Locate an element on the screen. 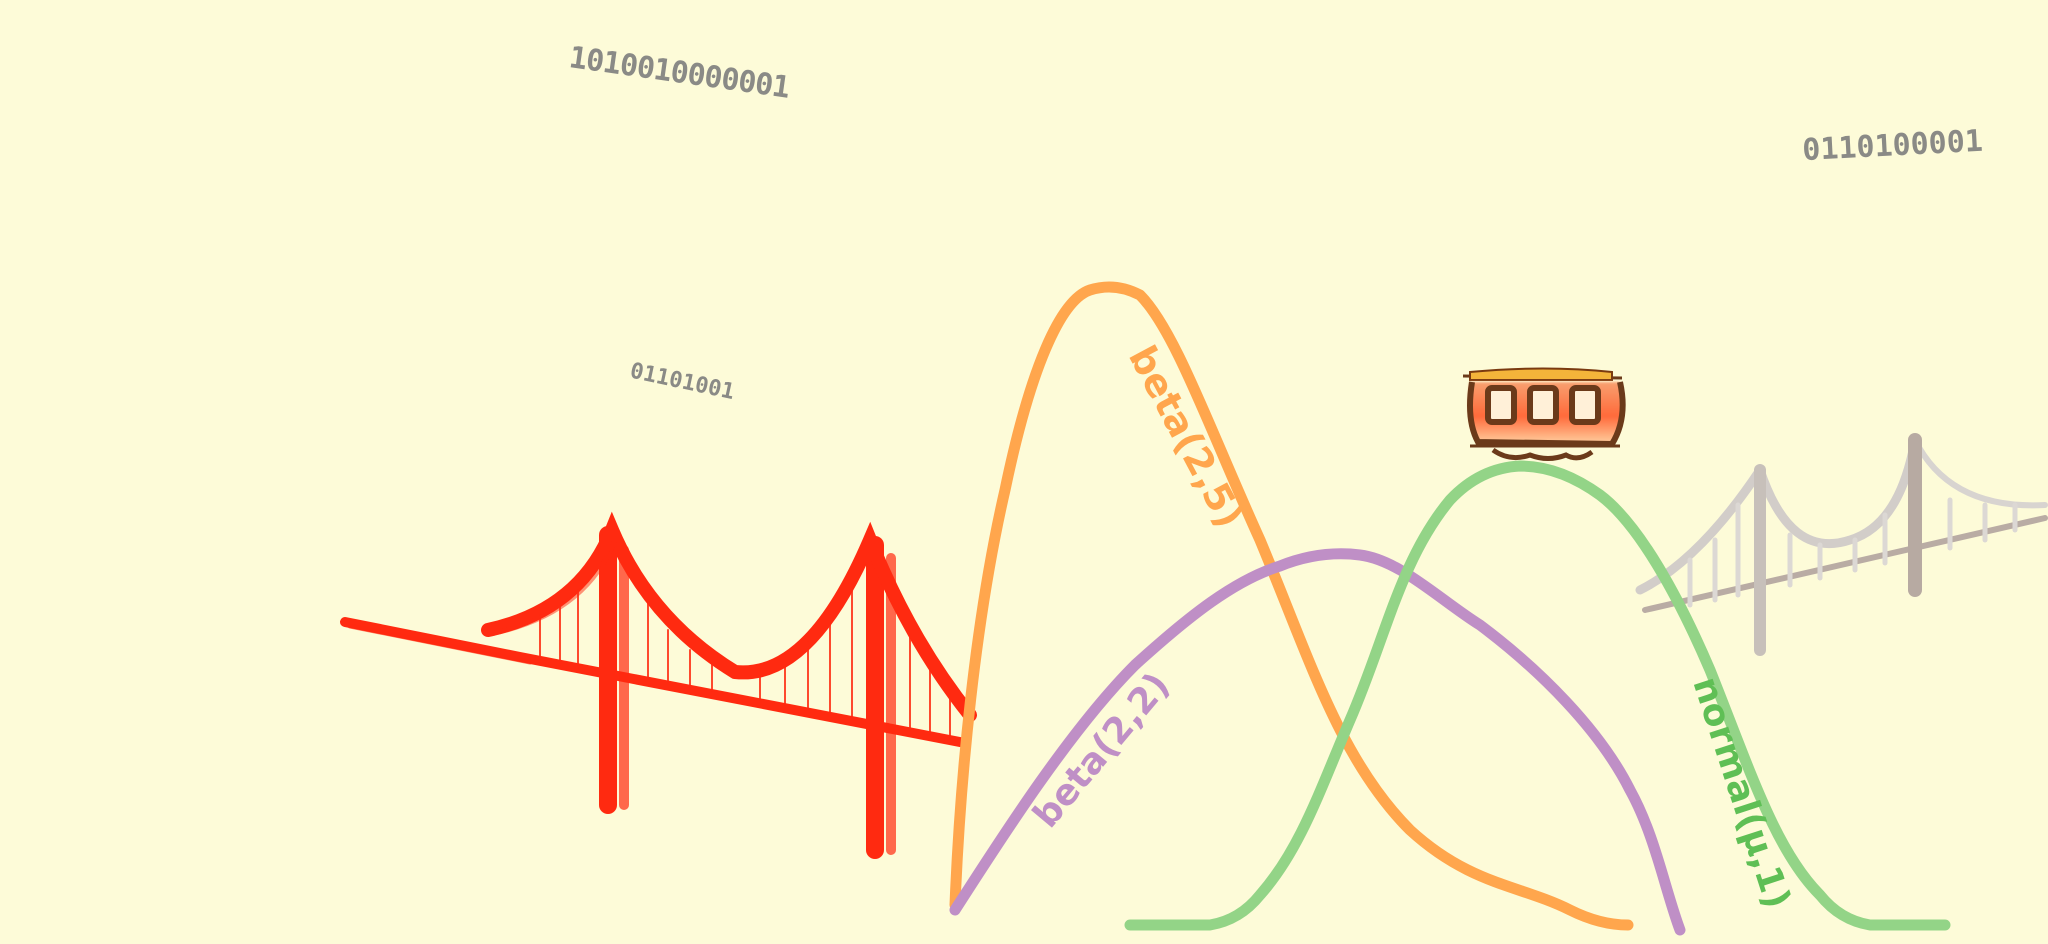  binary-text-2: 01101001 is located at coordinates (682, 382).